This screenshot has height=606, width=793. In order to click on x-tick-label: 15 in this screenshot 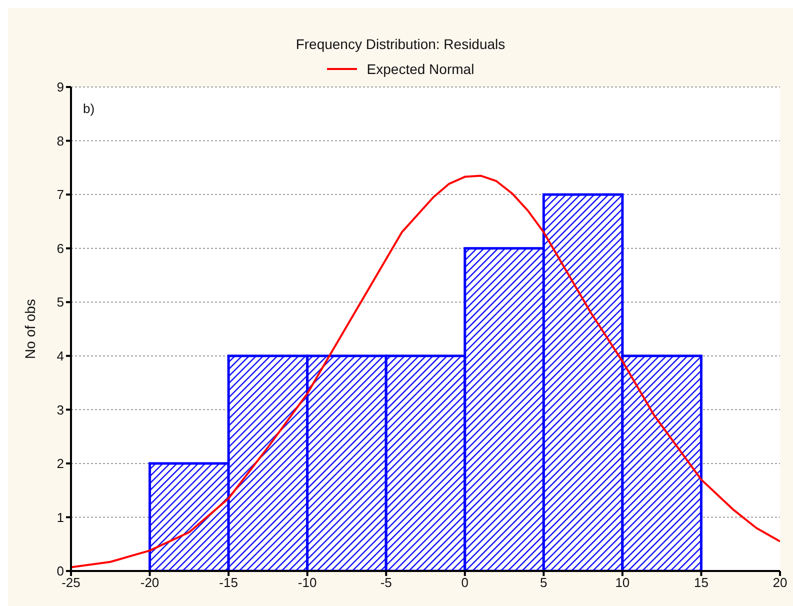, I will do `click(701, 582)`.